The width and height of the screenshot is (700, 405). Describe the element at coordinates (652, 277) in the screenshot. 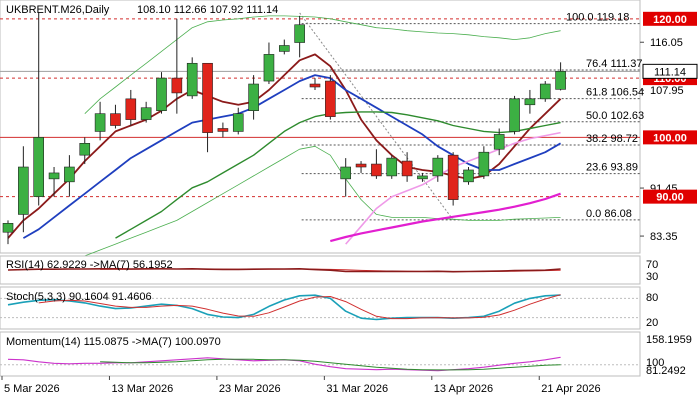

I see `rsi-tick-30: 30` at that location.